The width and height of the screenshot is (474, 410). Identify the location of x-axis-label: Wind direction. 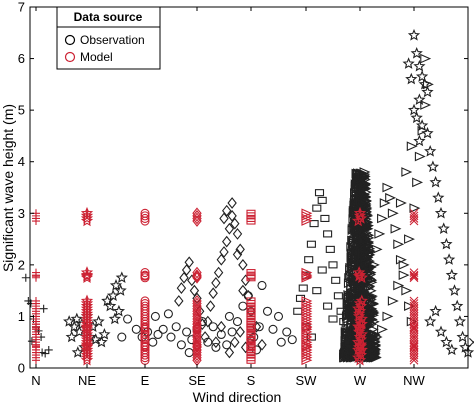
(237, 397).